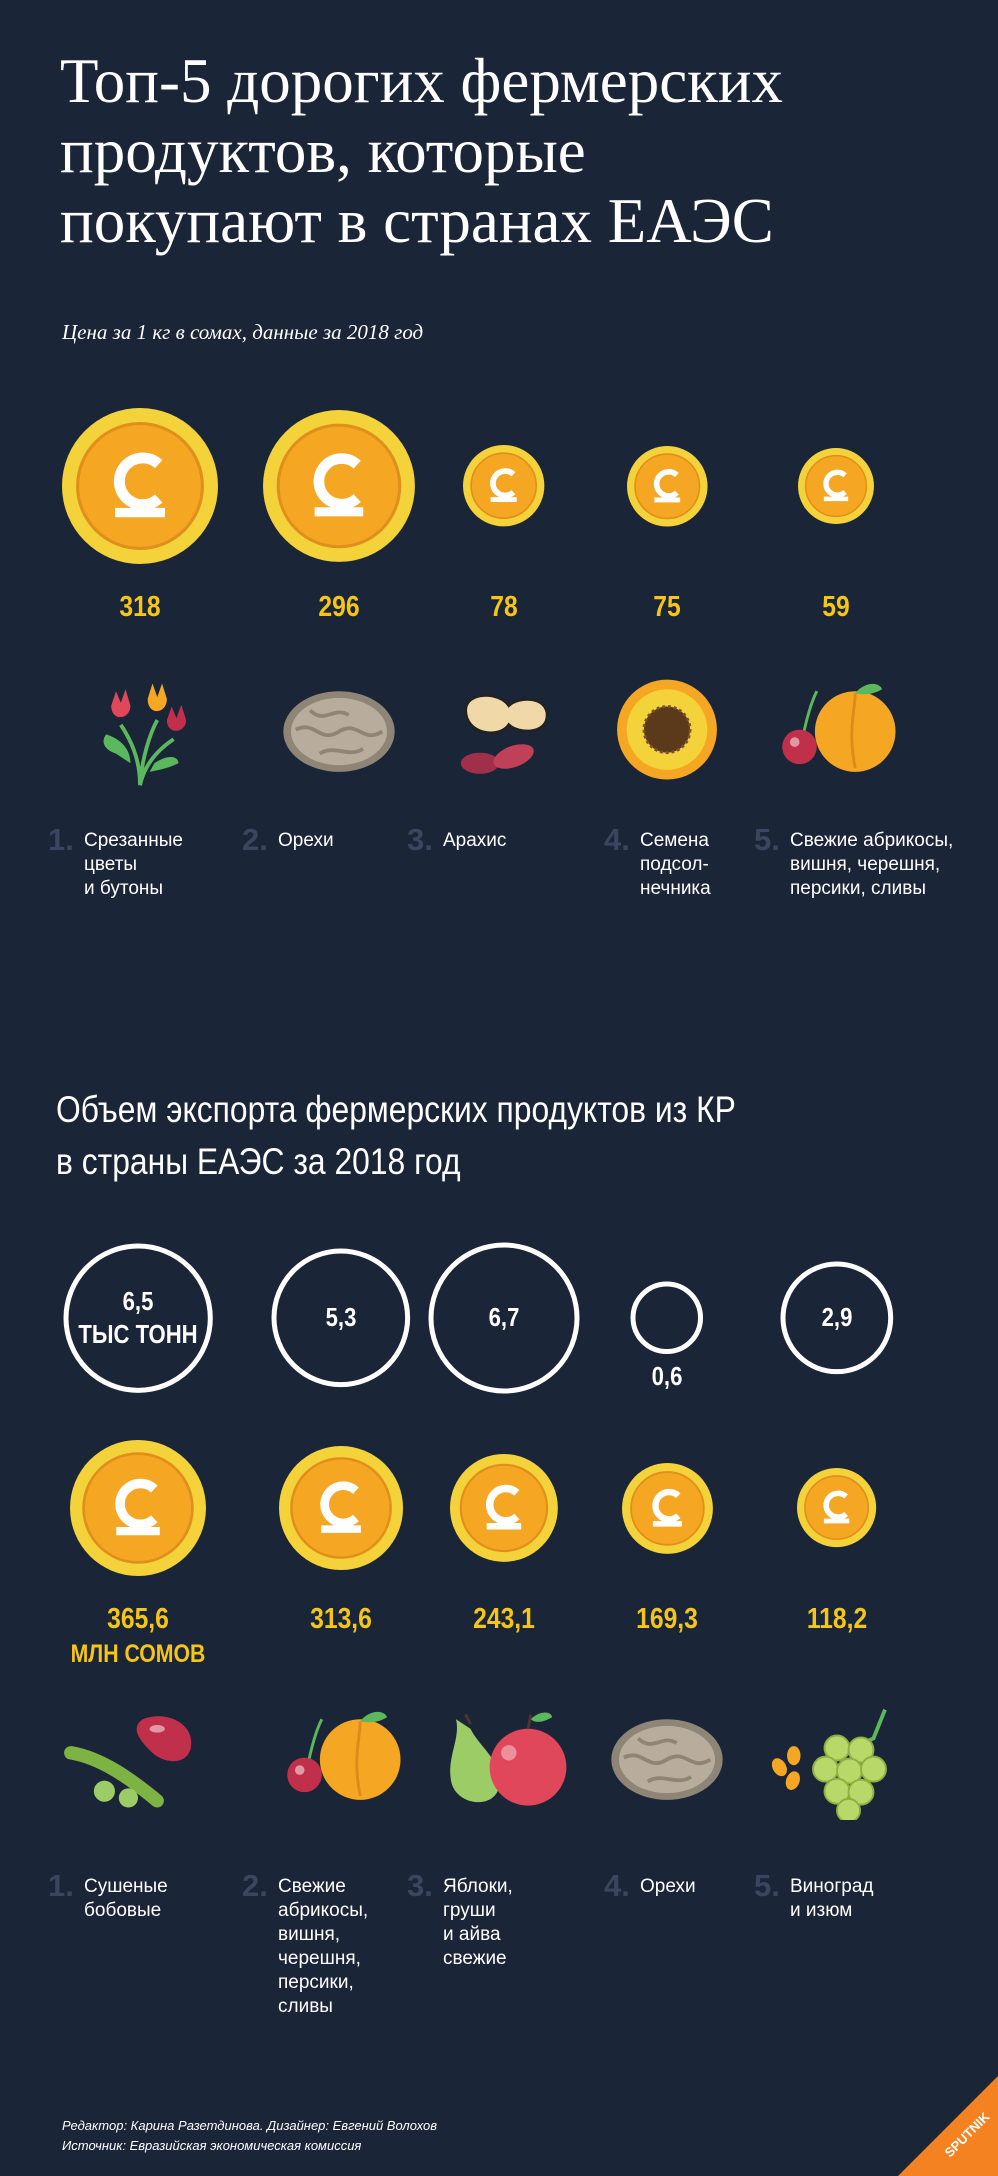  I want to click on volume-value: 0,6, so click(667, 1375).